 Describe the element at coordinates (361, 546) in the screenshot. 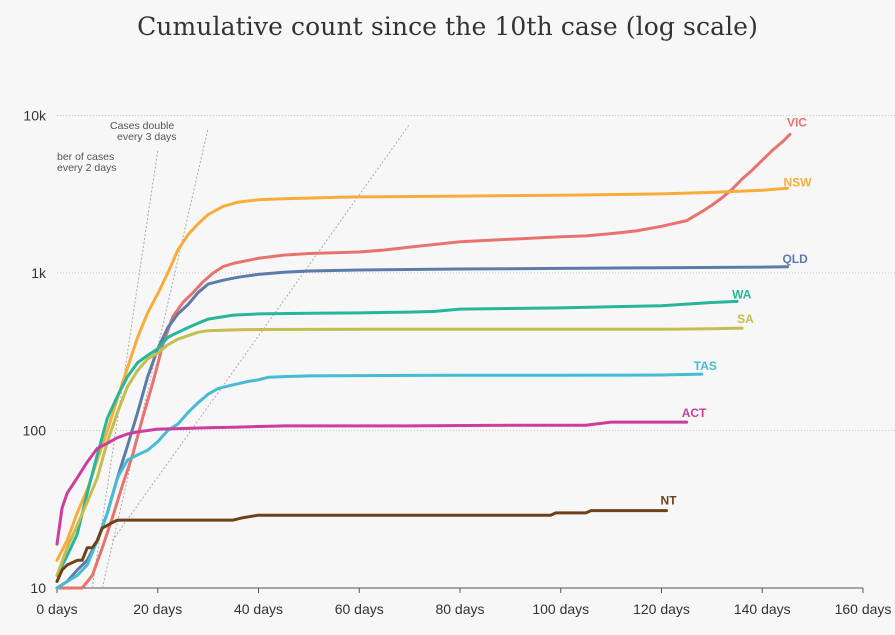

I see `series-line-nt` at that location.